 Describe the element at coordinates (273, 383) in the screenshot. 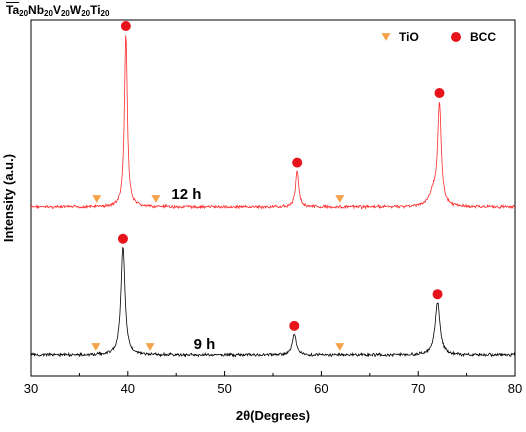

I see `x-axis: 30 40 50 60 70 80` at that location.